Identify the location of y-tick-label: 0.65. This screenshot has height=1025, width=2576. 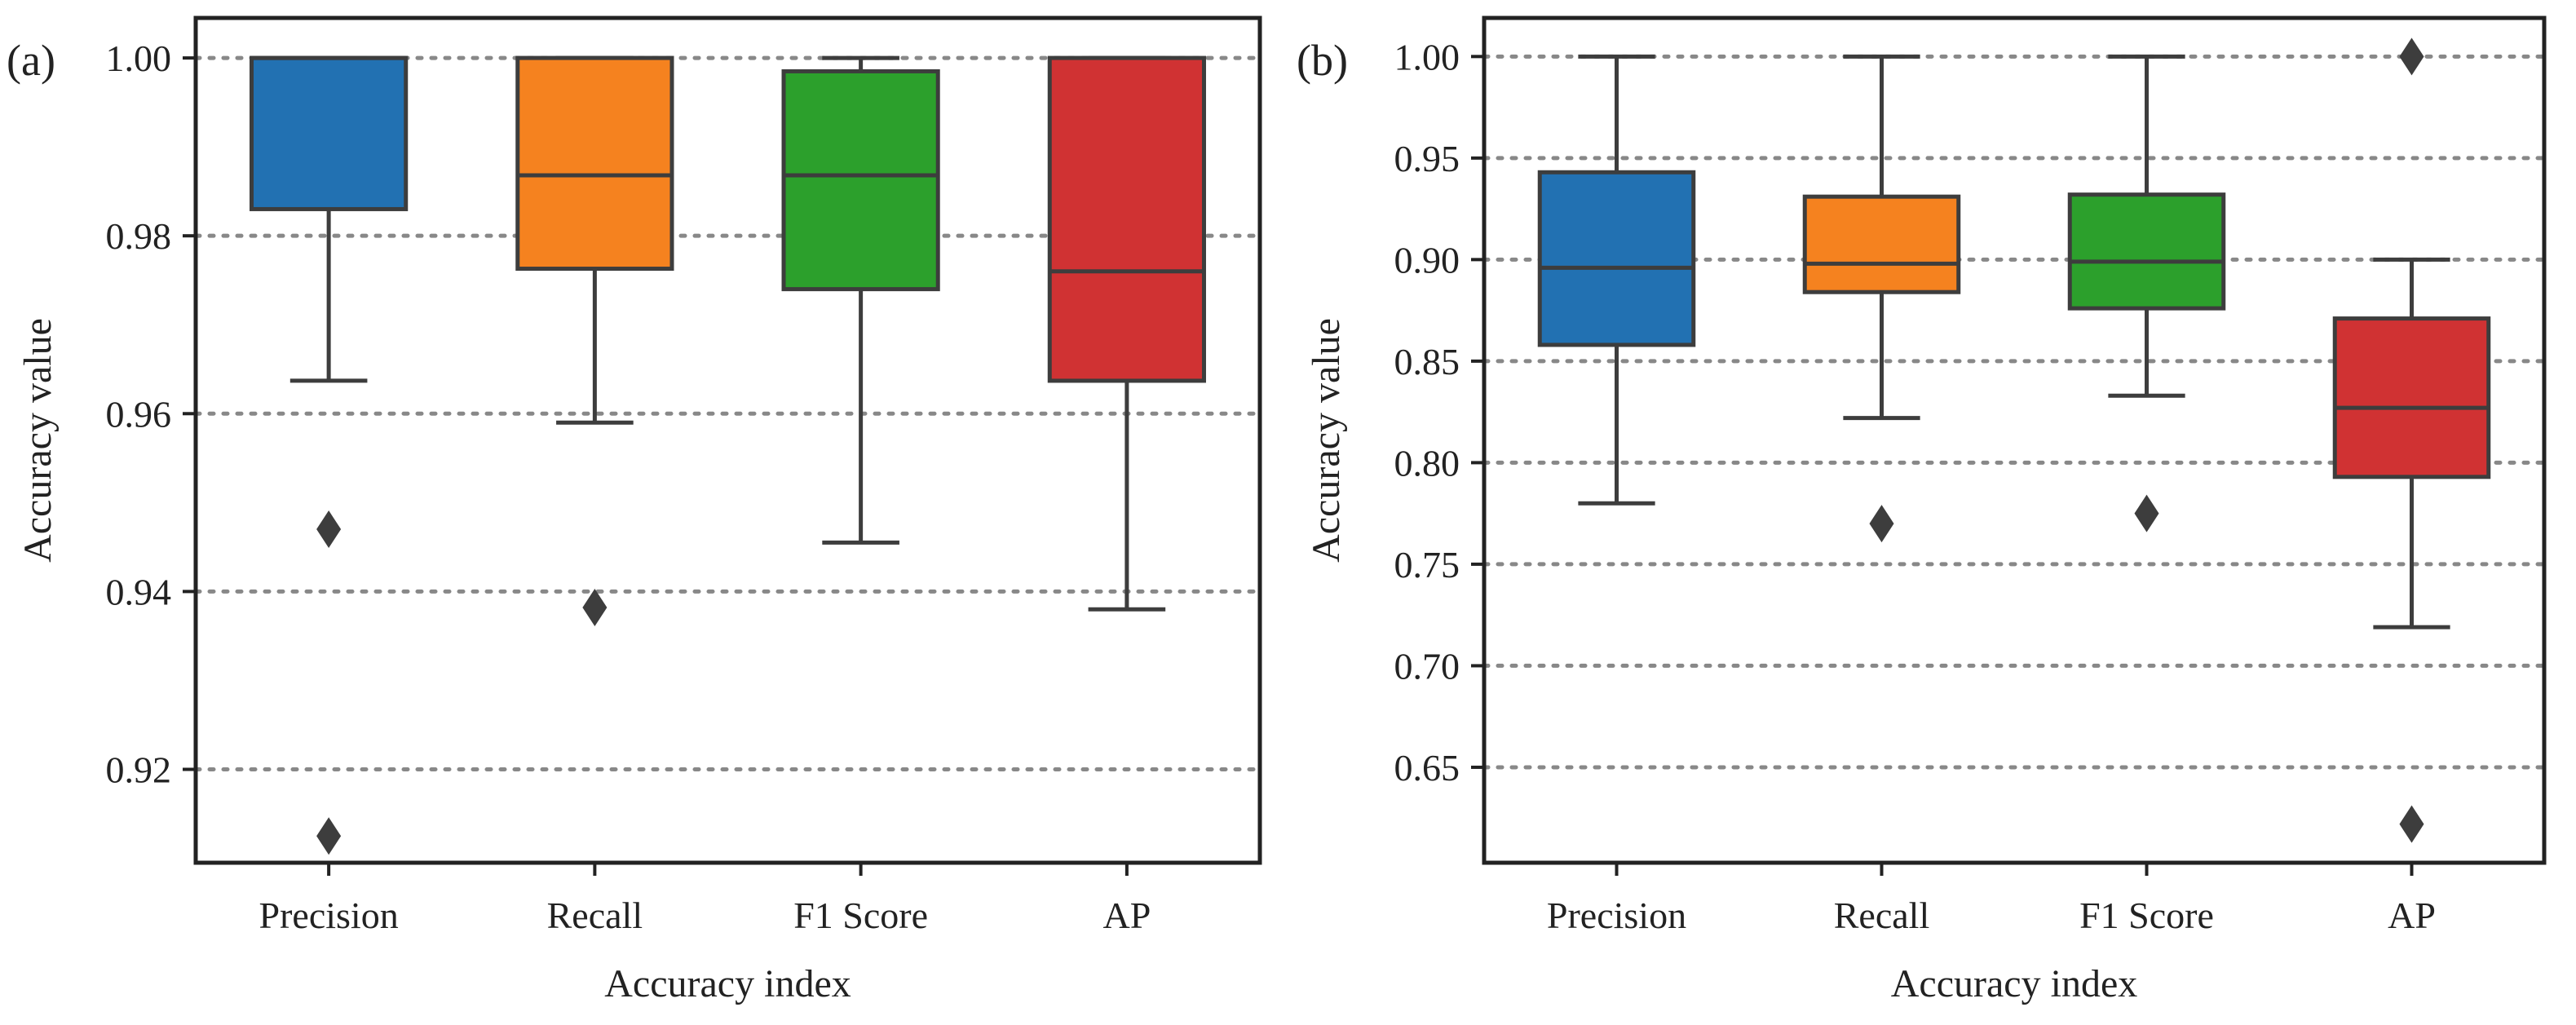
(1427, 768).